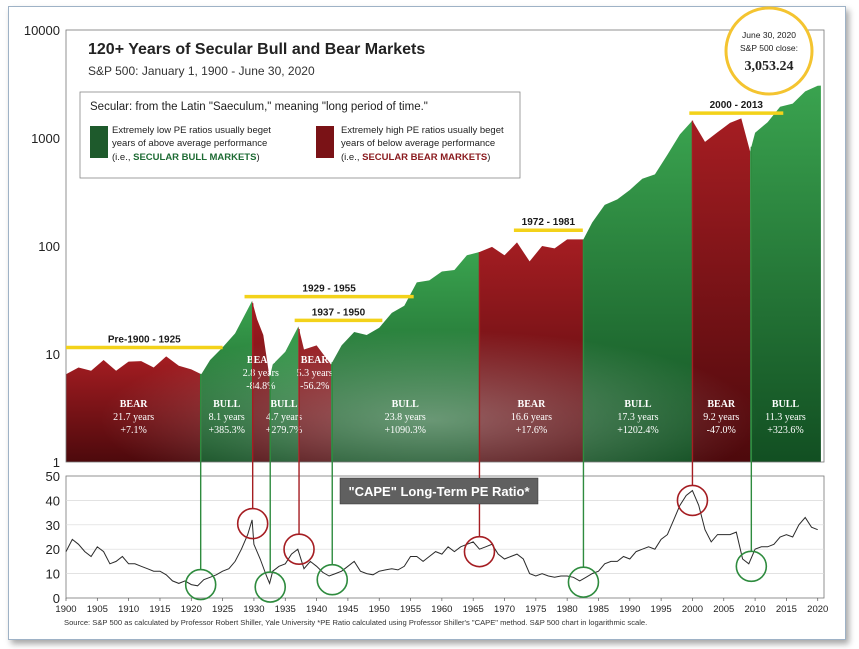 The width and height of the screenshot is (859, 649). Describe the element at coordinates (531, 417) in the screenshot. I see `period-label-years: 16.6 years` at that location.